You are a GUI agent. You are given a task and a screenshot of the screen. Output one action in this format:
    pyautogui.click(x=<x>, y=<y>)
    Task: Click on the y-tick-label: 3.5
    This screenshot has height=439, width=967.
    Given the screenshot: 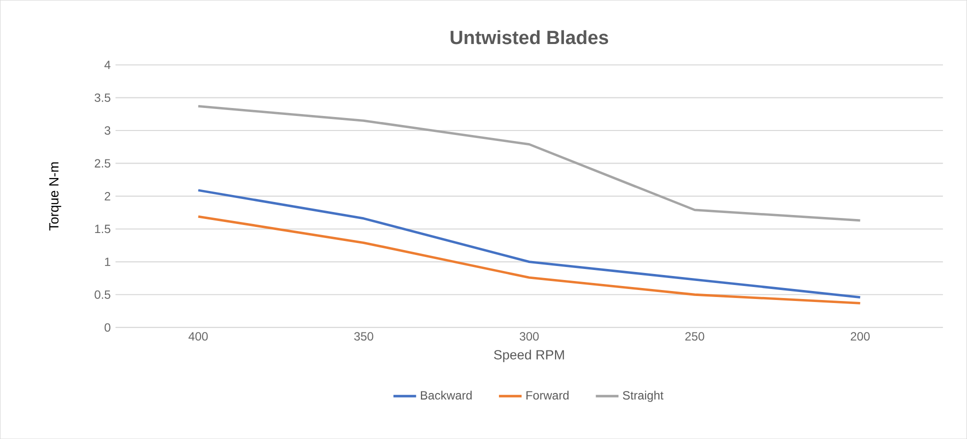 What is the action you would take?
    pyautogui.click(x=102, y=97)
    